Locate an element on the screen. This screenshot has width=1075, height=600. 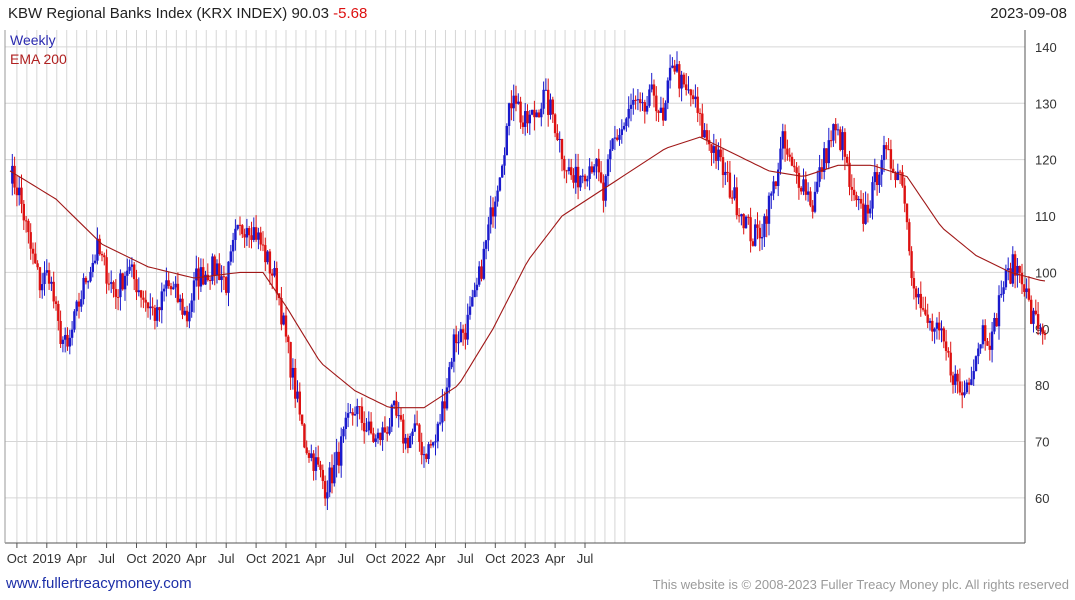
y-tick-label: 60 is located at coordinates (1042, 498).